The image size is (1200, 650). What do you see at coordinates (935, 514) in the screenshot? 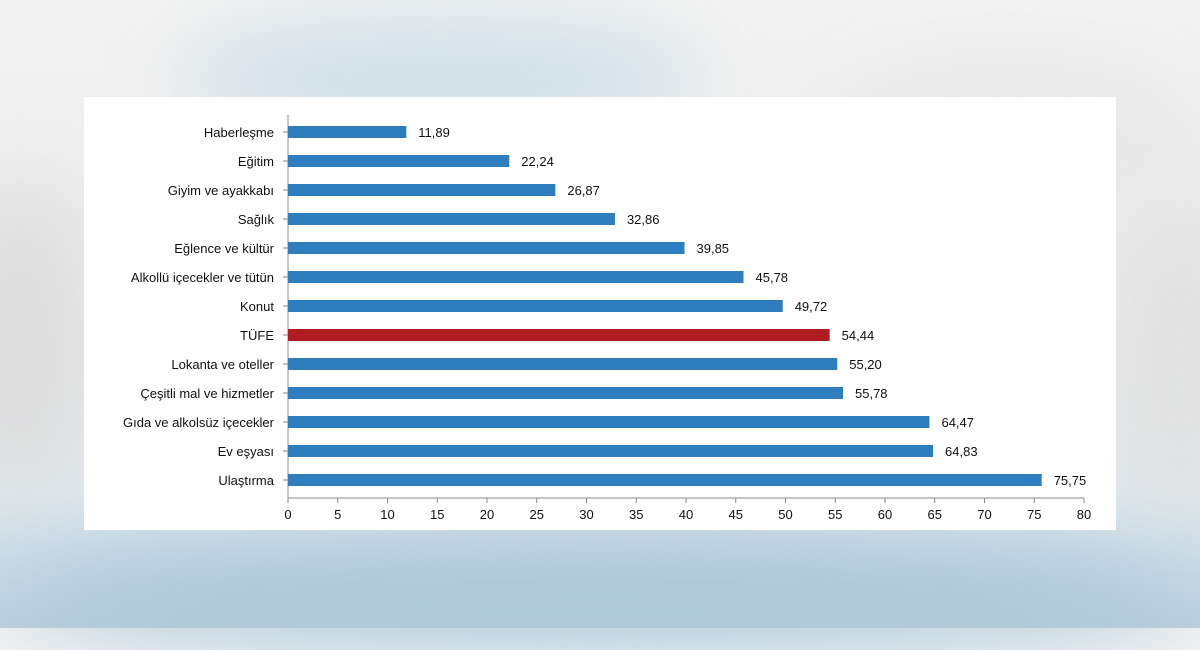
I see `x-tick-label: 65` at bounding box center [935, 514].